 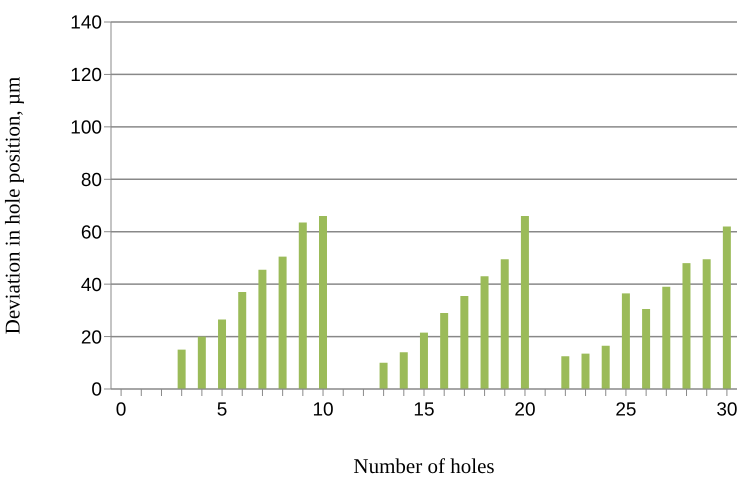 What do you see at coordinates (96, 390) in the screenshot?
I see `y-tick-label: 0` at bounding box center [96, 390].